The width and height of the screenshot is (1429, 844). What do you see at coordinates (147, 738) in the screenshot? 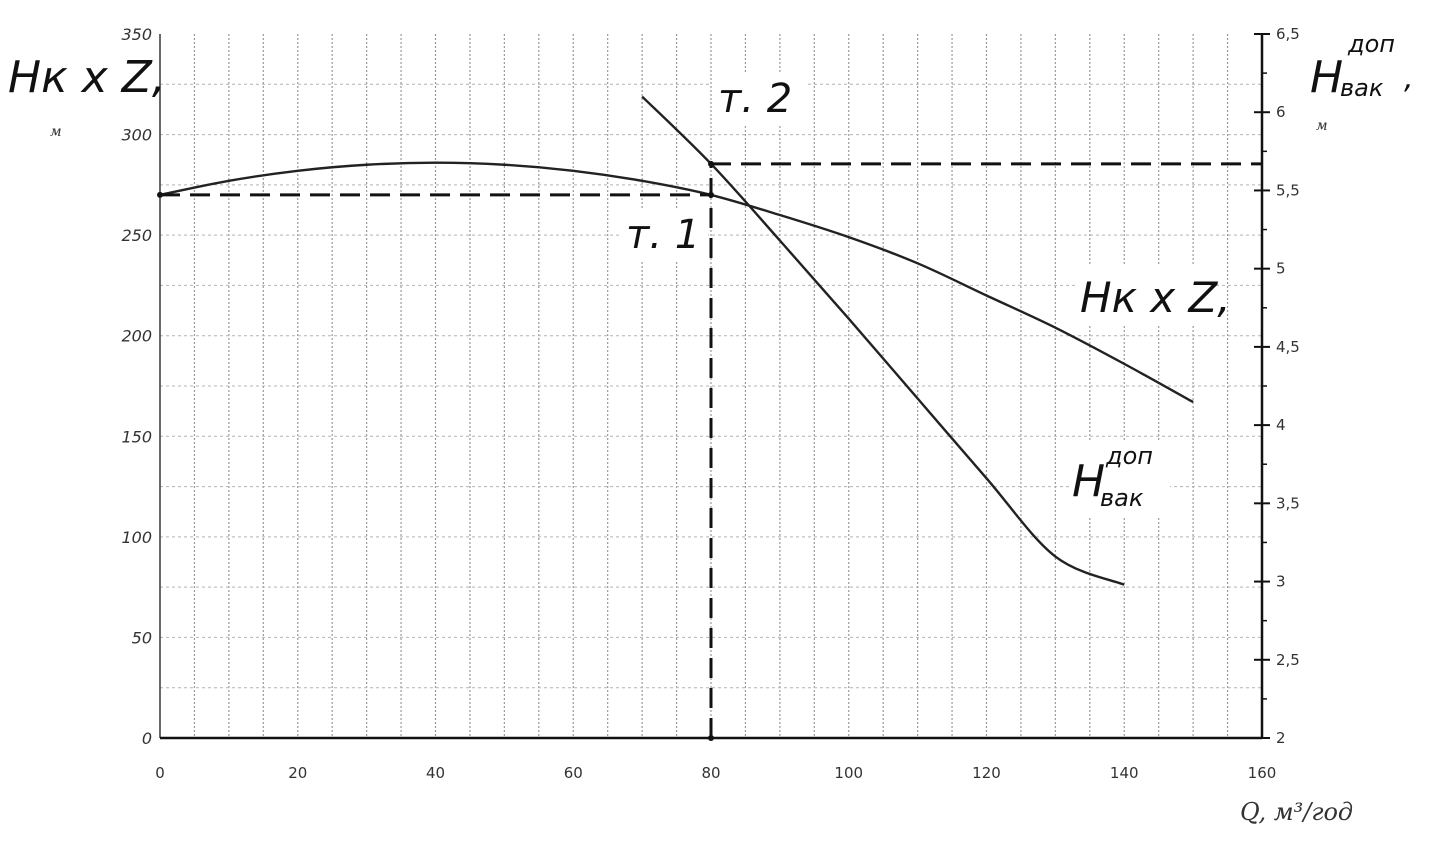
I see `left-tick-label: 0` at bounding box center [147, 738].